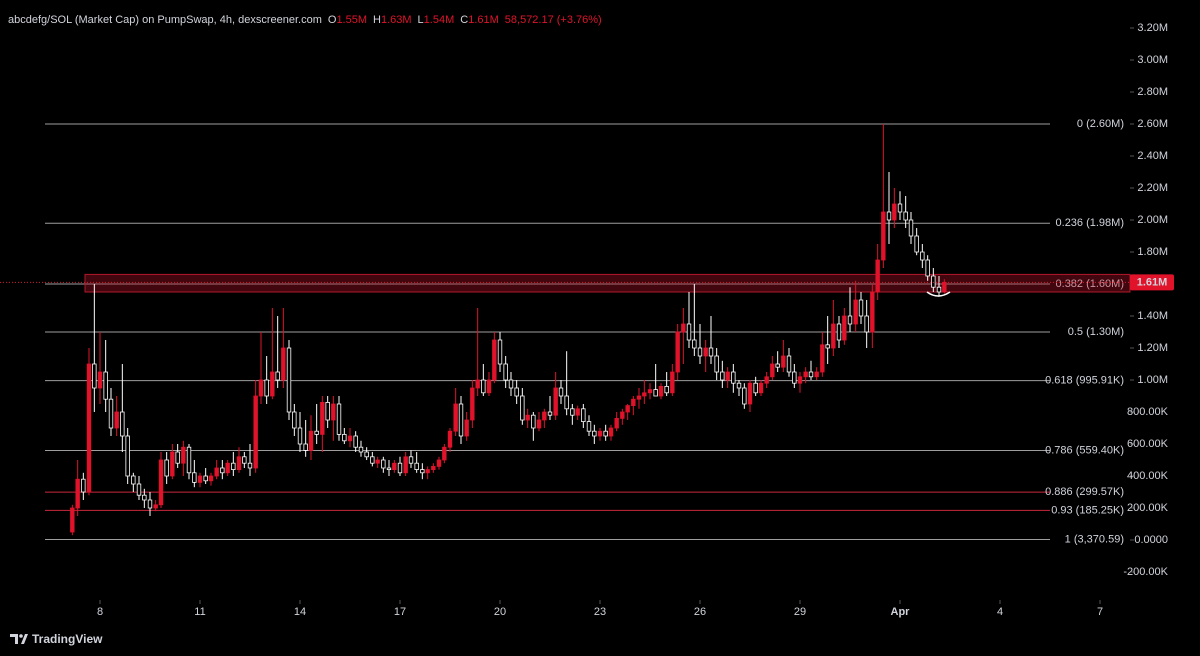 The height and width of the screenshot is (656, 1200). Describe the element at coordinates (800, 612) in the screenshot. I see `x-tick-label: 29` at that location.